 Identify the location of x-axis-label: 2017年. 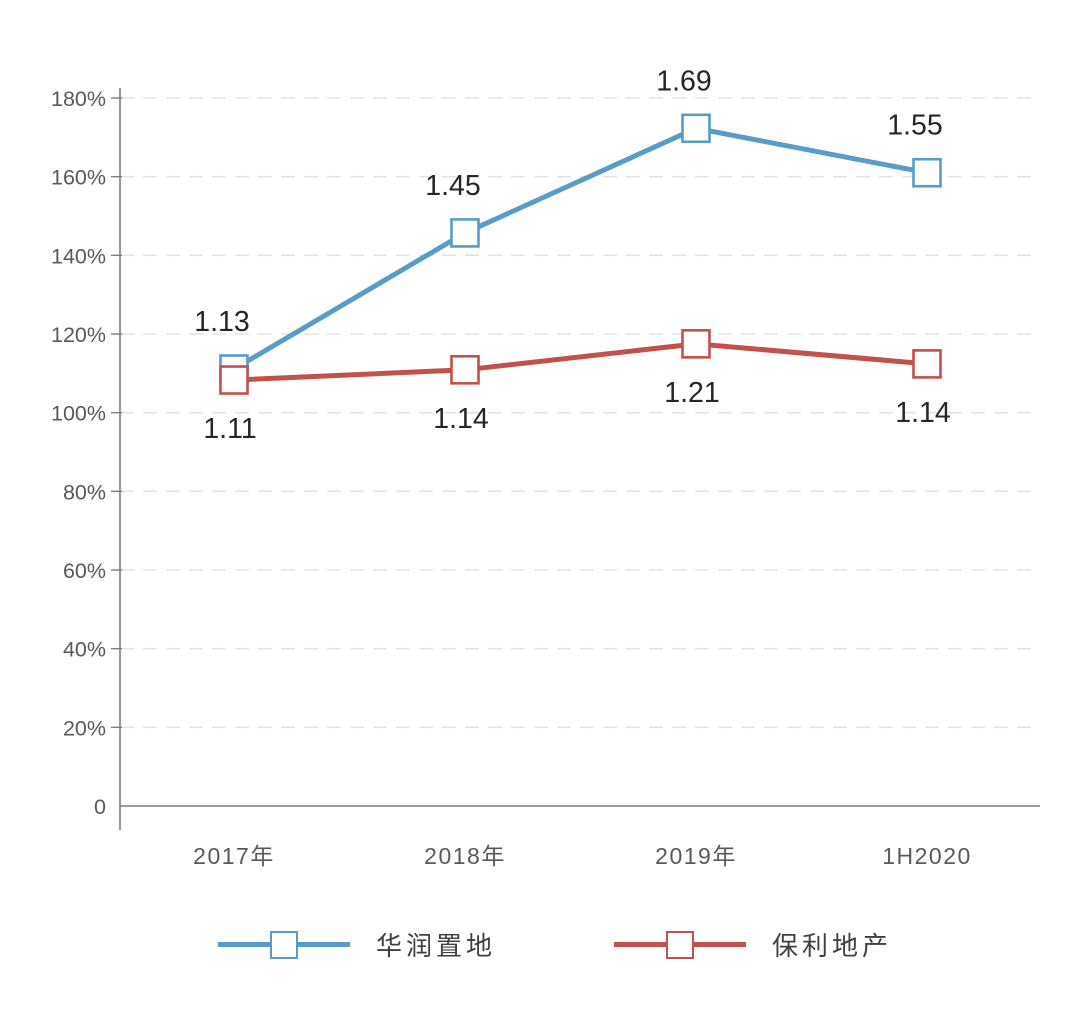
(234, 856).